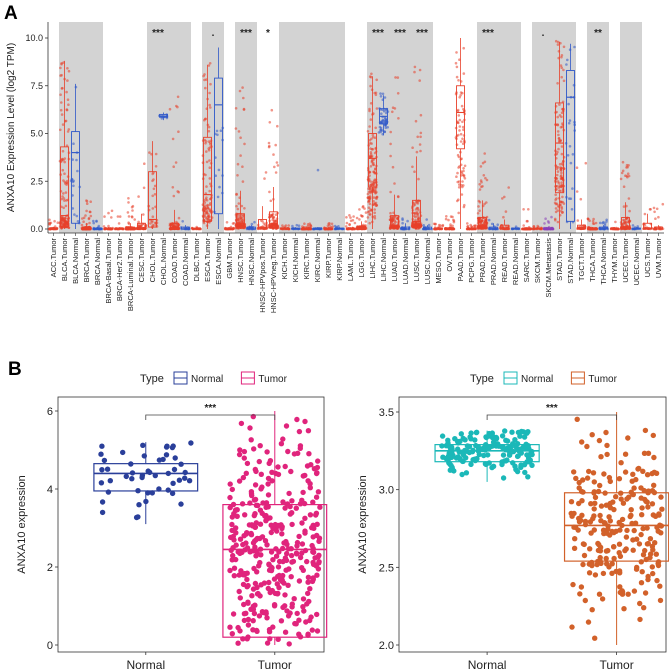 This screenshot has height=672, width=669. I want to click on x-tick-label: THYM.Tumor, so click(614, 260).